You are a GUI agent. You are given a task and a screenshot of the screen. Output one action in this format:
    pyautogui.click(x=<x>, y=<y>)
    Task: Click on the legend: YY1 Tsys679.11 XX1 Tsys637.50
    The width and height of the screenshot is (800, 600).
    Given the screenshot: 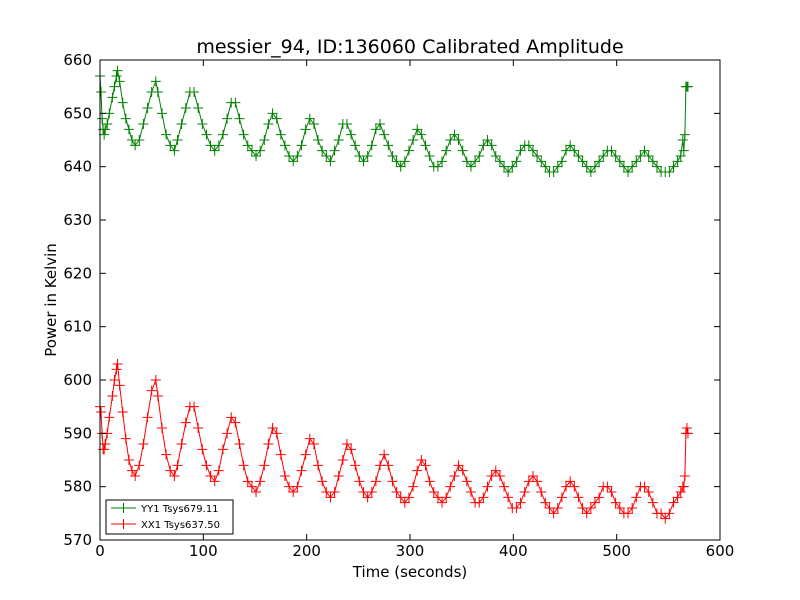 What is the action you would take?
    pyautogui.click(x=169, y=517)
    